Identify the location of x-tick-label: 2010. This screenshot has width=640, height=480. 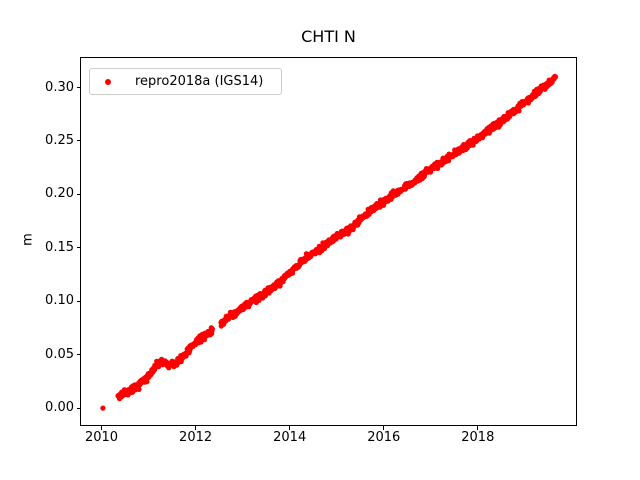
(101, 437).